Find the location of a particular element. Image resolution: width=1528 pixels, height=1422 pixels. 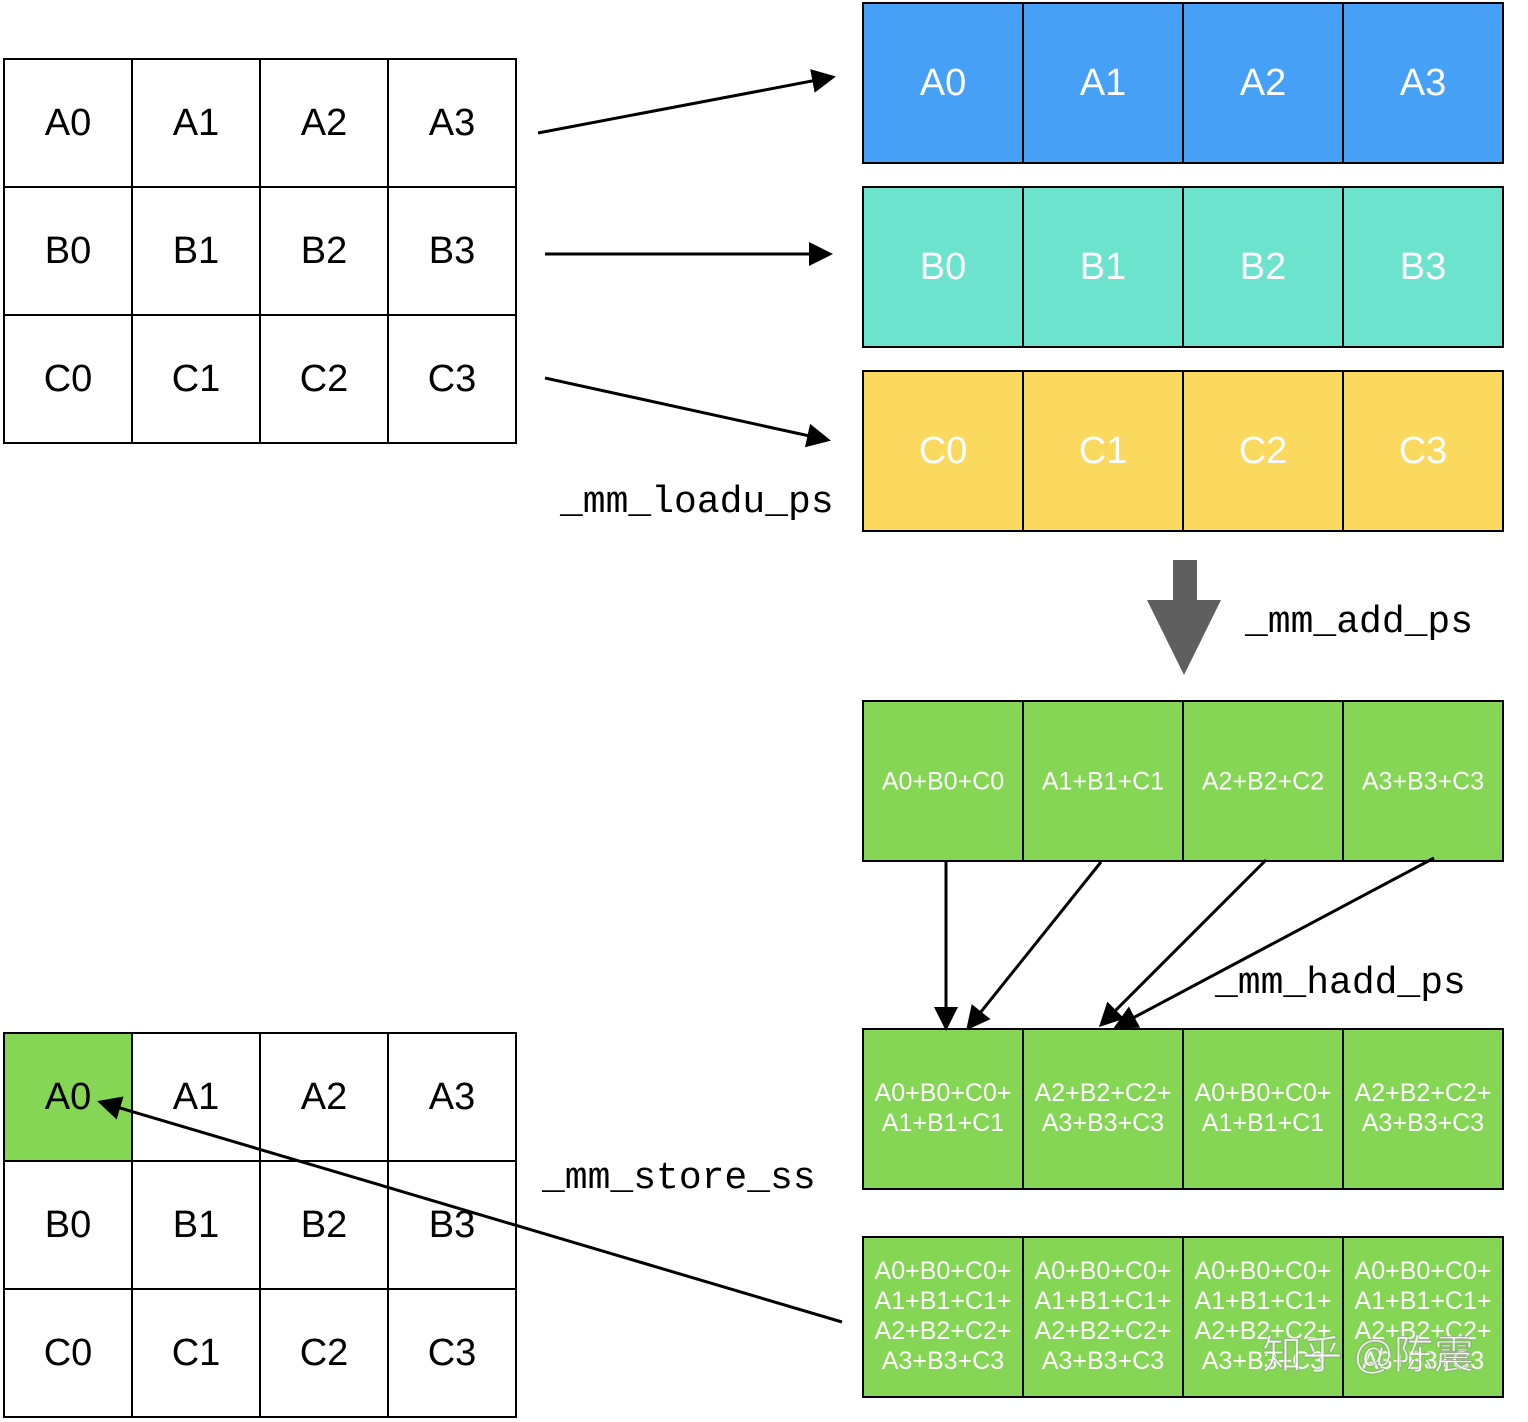

cell-text: A1+B1+C1 is located at coordinates (1103, 782).